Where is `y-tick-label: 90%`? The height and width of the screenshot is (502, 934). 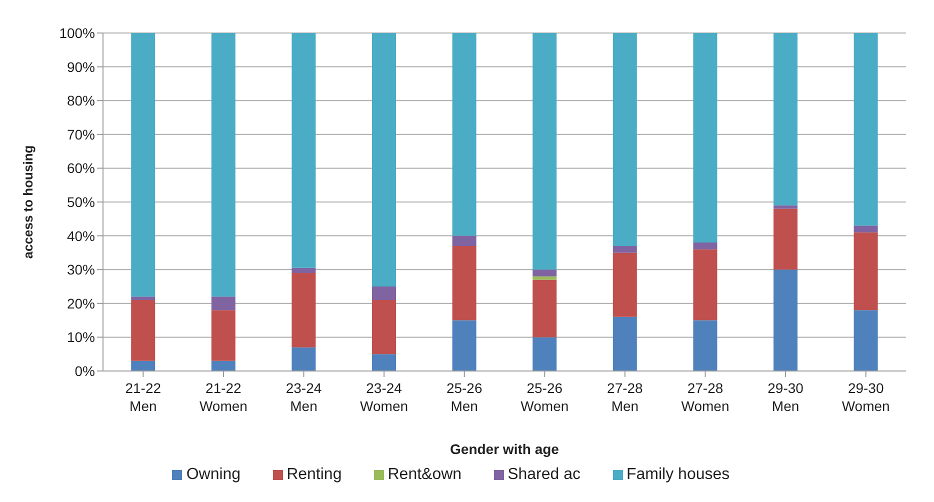
y-tick-label: 90% is located at coordinates (80, 66).